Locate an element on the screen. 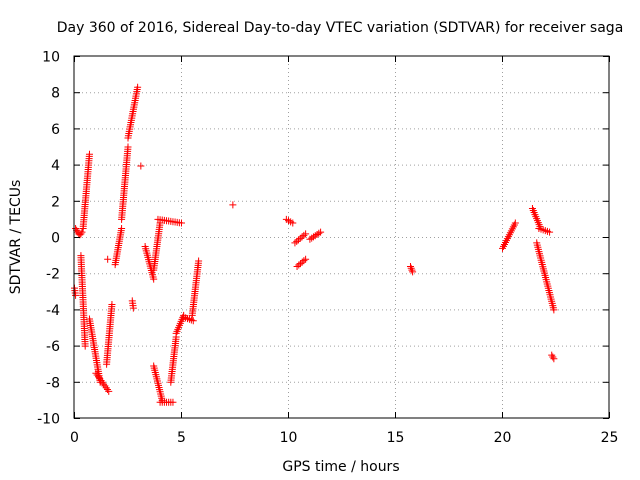 This screenshot has height=480, width=640. y-axis-label: SDTVAR / TECUs is located at coordinates (16, 237).